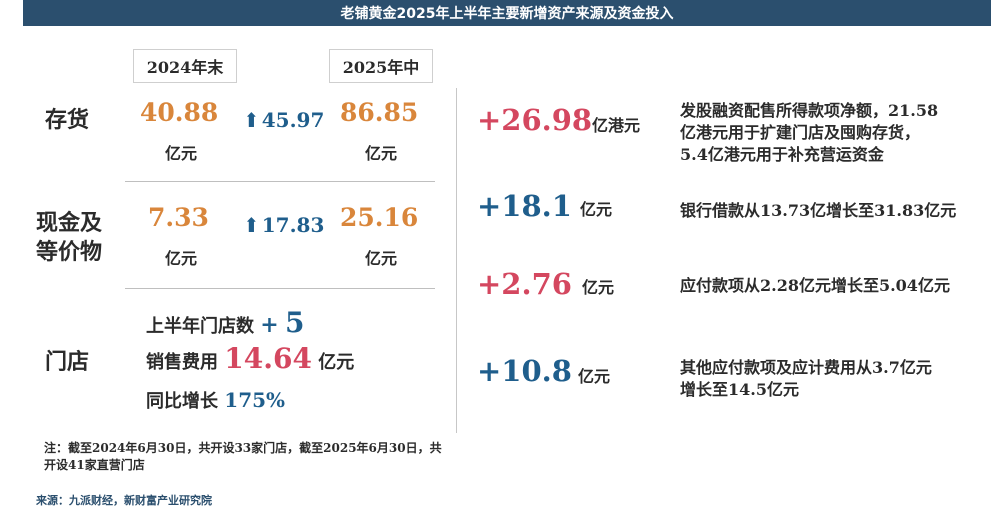  I want to click on store-count-value: 5, so click(295, 322).